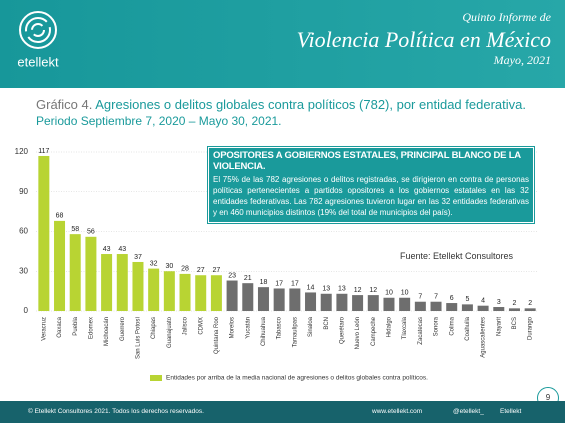 The image size is (565, 423). I want to click on x-tick-label: Aguascalientes, so click(484, 337).